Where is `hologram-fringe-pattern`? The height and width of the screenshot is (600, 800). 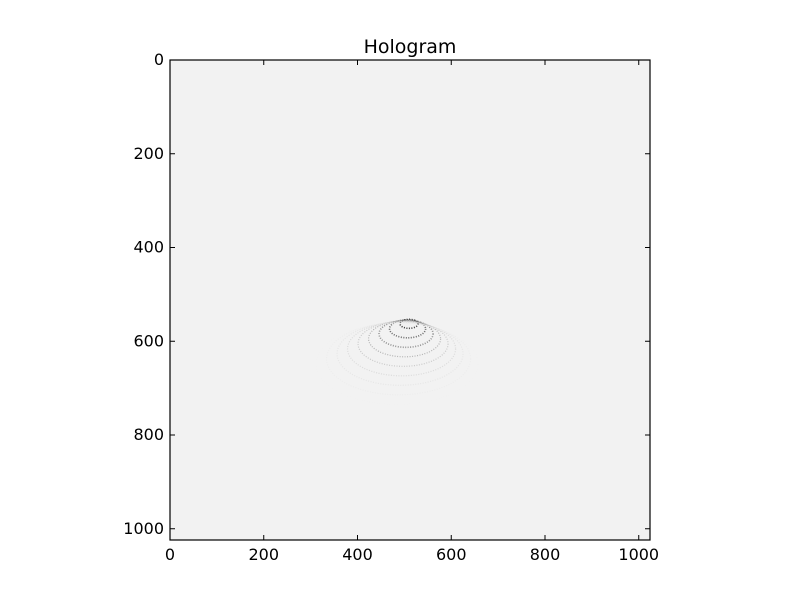 hologram-fringe-pattern is located at coordinates (397, 361).